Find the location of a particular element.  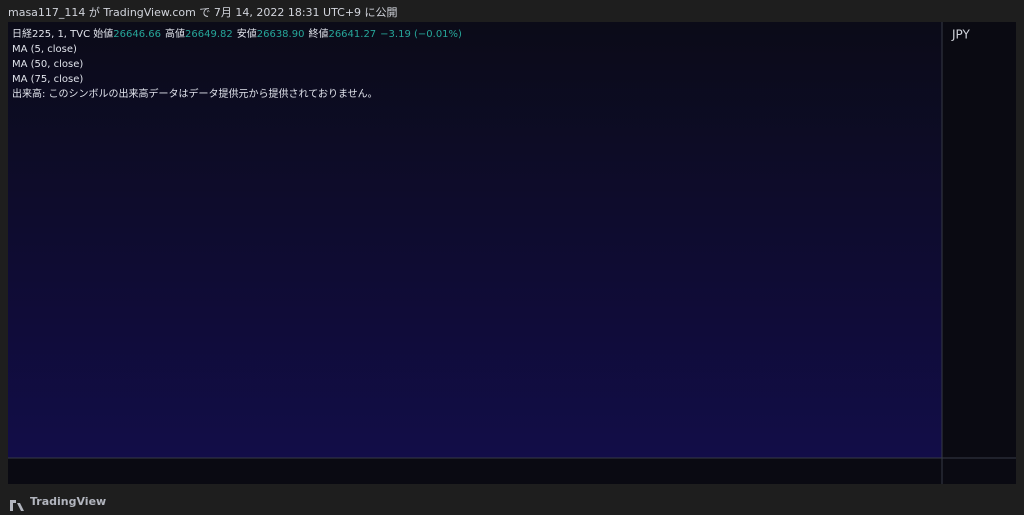

legend-label: MA (75, close) is located at coordinates (48, 79).